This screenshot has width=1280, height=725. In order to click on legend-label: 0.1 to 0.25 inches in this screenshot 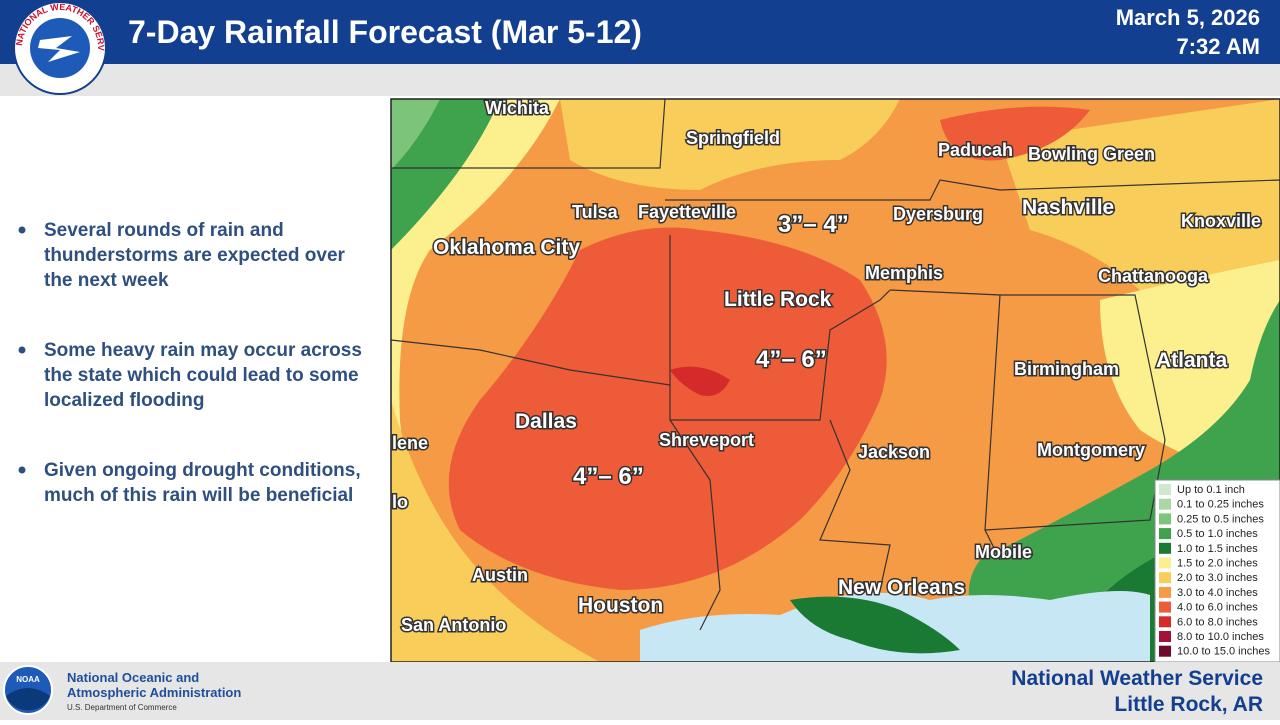, I will do `click(1220, 505)`.